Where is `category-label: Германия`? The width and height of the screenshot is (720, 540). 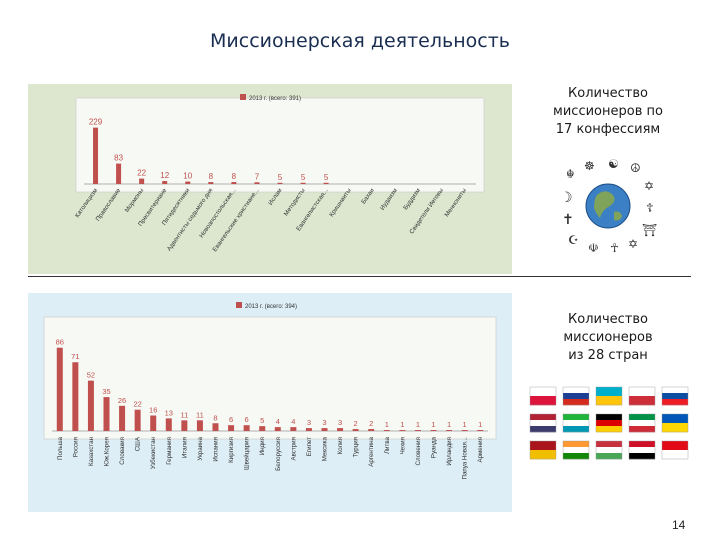 category-label: Германия is located at coordinates (169, 451).